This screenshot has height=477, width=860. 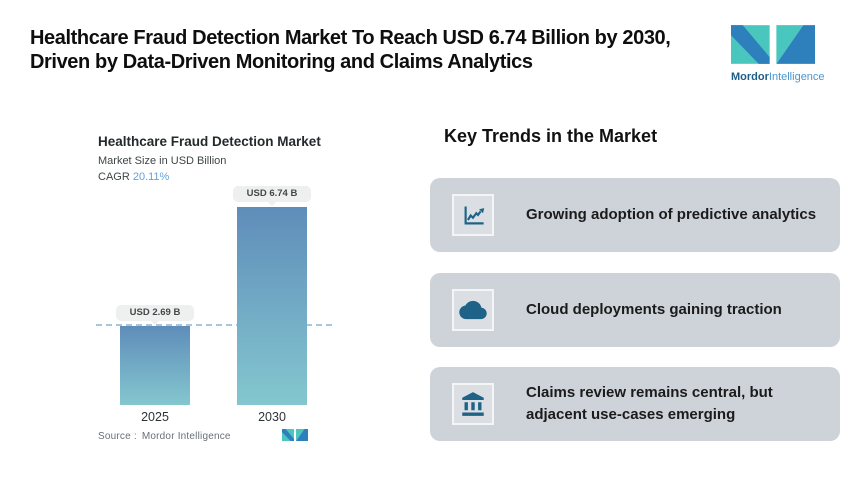 What do you see at coordinates (155, 314) in the screenshot?
I see `bar-value-label: USD 2.69 B` at bounding box center [155, 314].